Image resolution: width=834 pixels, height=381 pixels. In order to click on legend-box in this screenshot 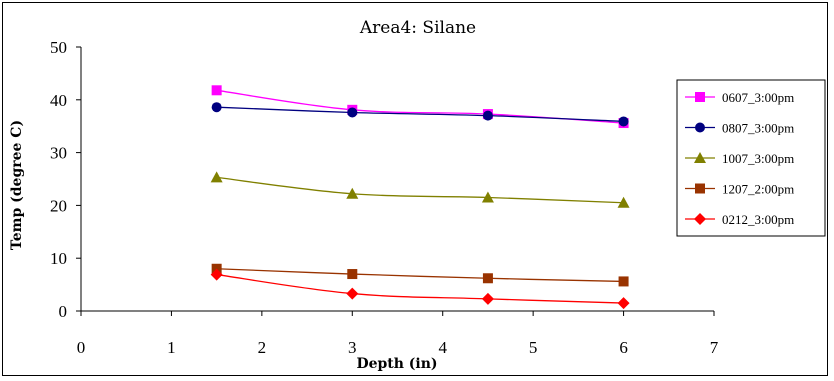, I will do `click(751, 158)`.